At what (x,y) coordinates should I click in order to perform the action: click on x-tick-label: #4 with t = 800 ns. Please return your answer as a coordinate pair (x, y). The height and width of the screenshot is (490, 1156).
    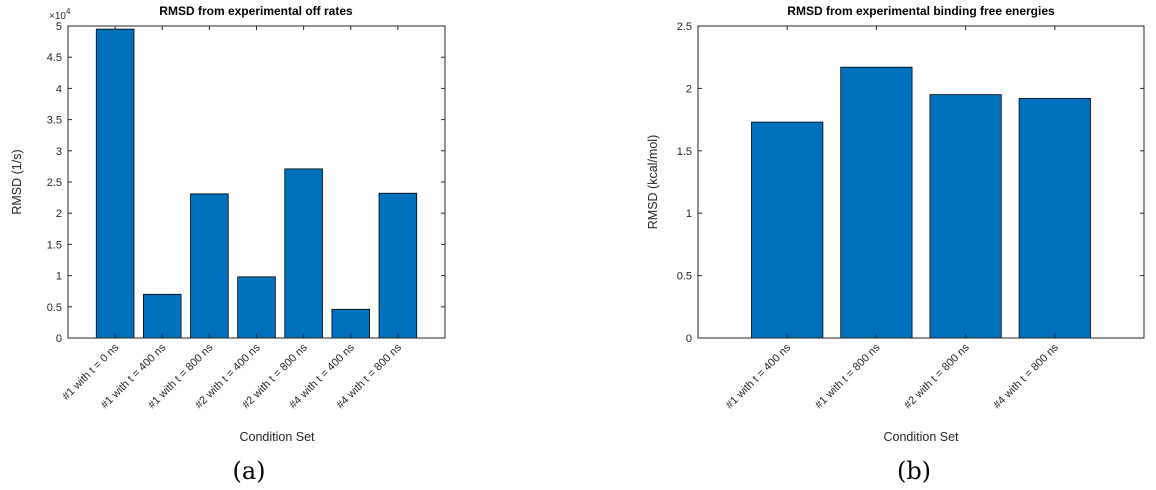
    Looking at the image, I should click on (1026, 376).